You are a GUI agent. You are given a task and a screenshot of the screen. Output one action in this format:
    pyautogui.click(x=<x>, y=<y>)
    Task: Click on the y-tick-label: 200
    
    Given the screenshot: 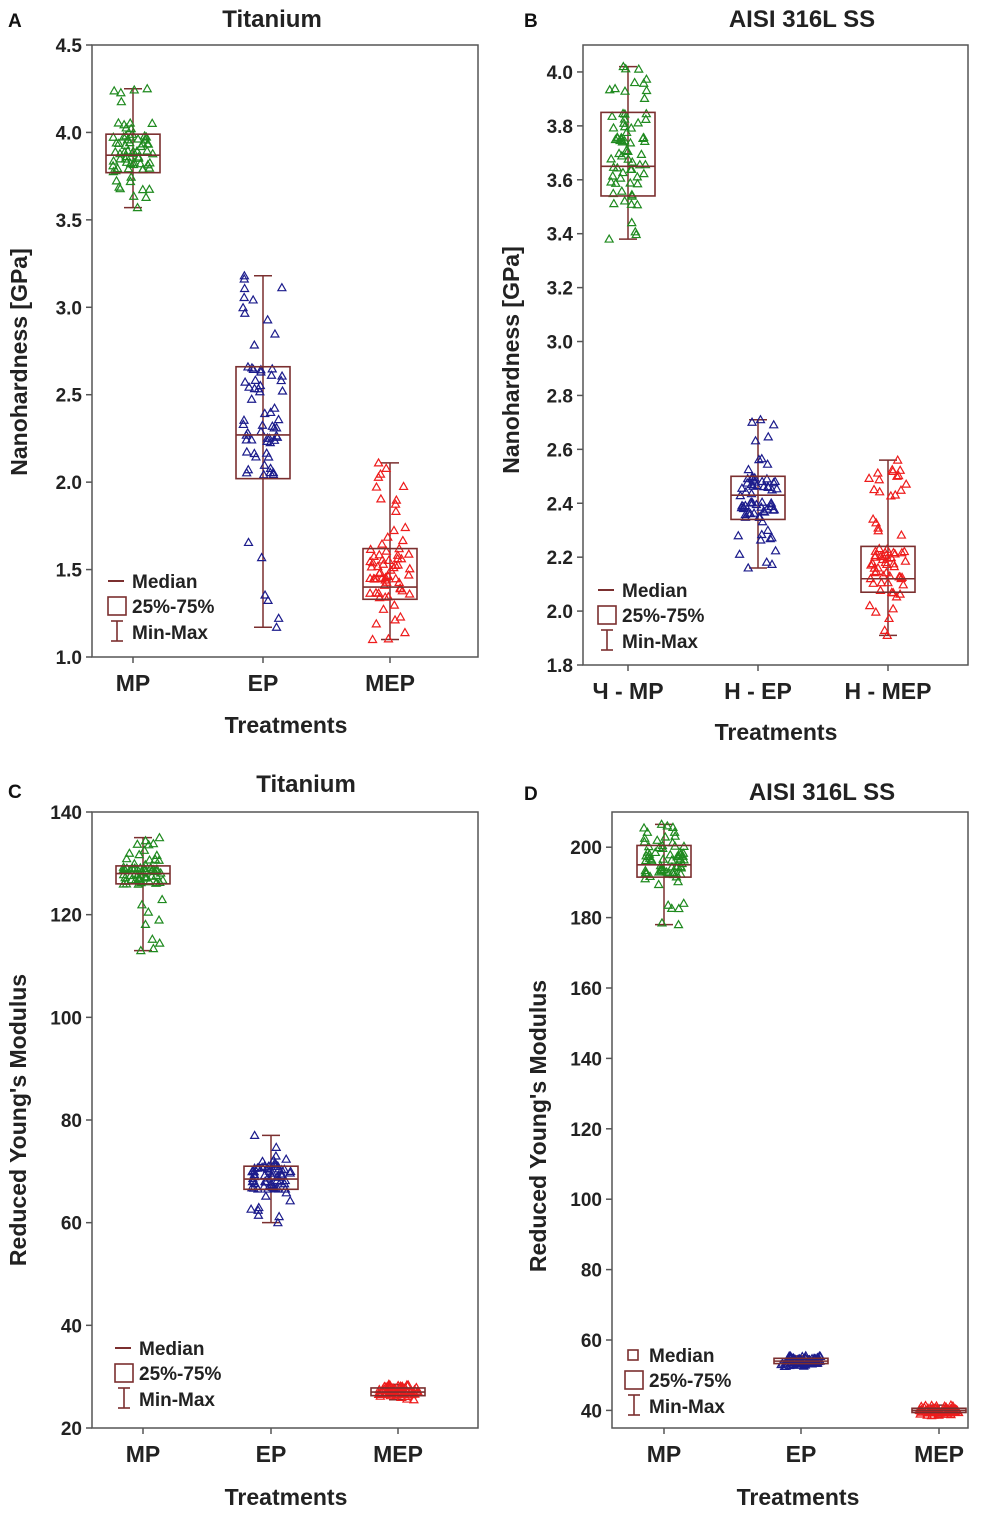 What is the action you would take?
    pyautogui.click(x=586, y=848)
    